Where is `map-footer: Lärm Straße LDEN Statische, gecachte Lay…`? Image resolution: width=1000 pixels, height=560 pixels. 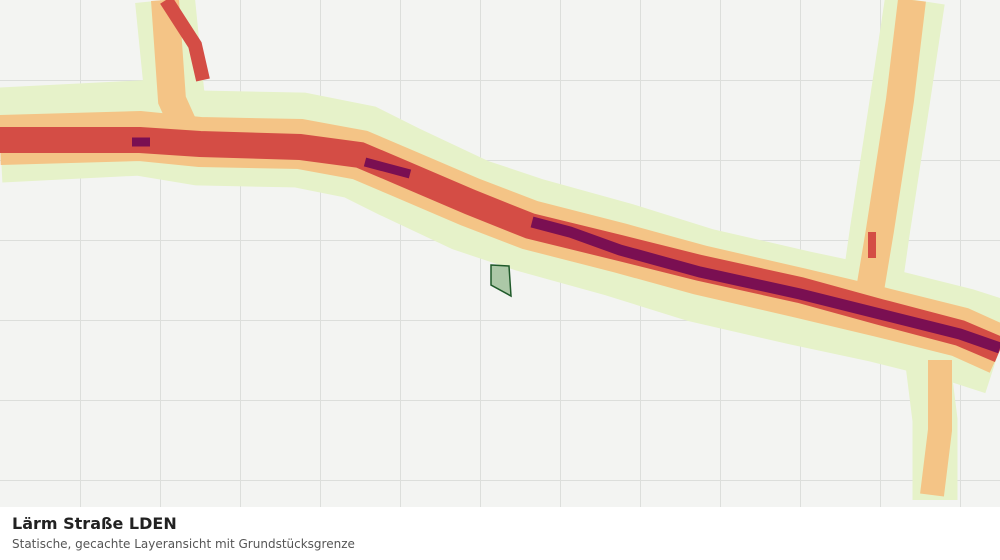 map-footer: Lärm Straße LDEN Statische, gecachte Lay… is located at coordinates (500, 533).